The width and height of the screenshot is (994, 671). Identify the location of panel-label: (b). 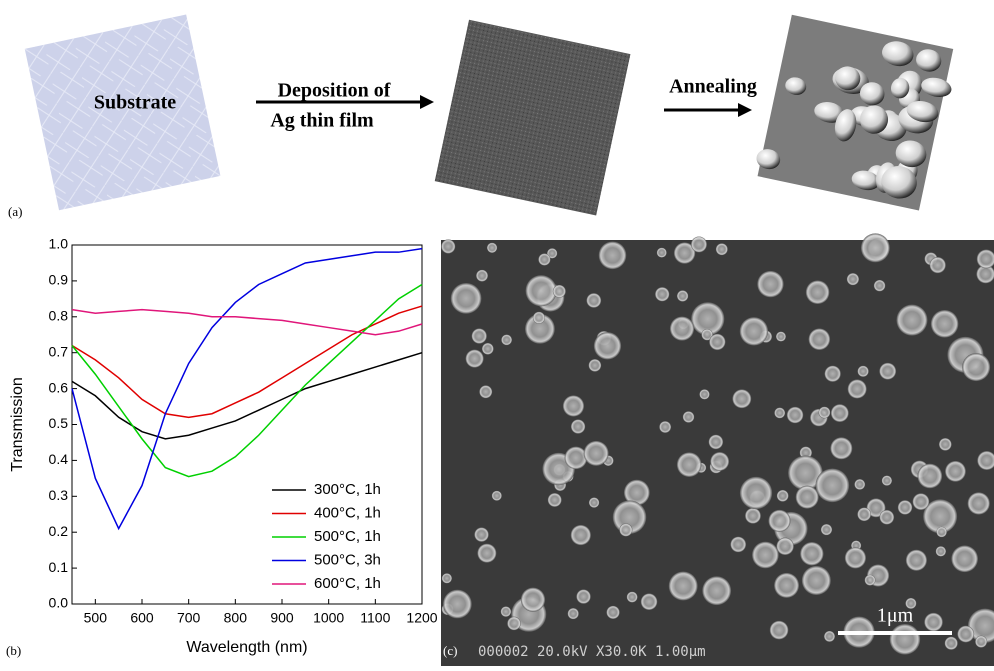
(13, 650).